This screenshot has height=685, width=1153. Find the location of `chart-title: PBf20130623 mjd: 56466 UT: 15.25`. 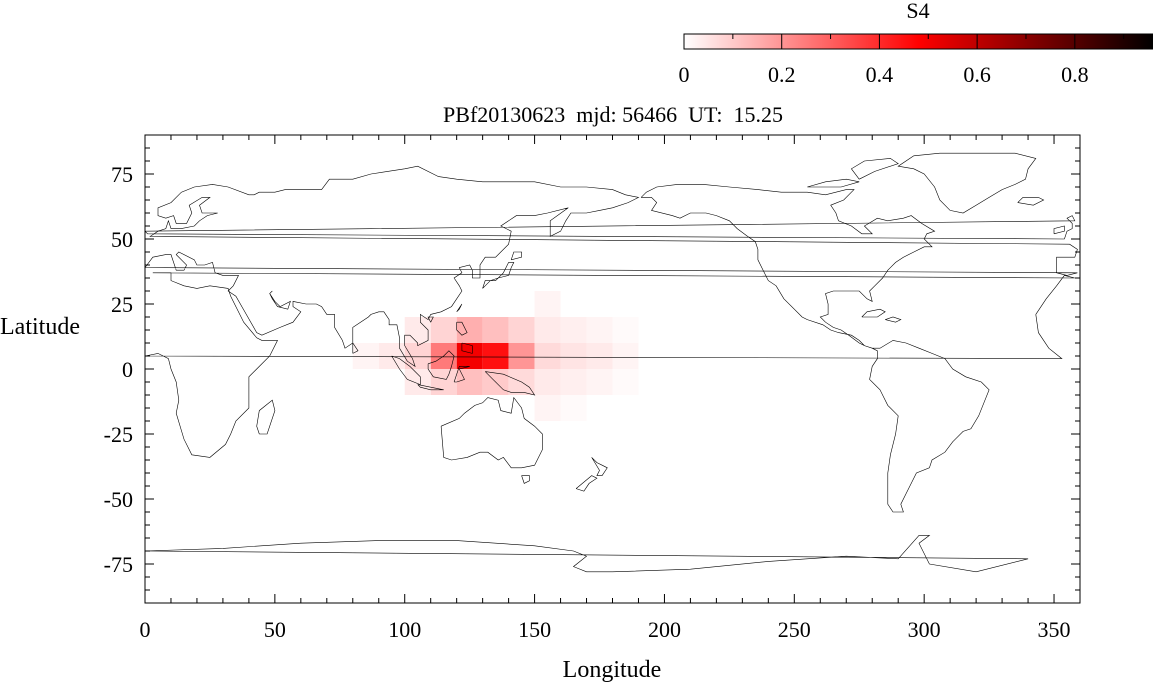

chart-title: PBf20130623 mjd: 56466 UT: 15.25 is located at coordinates (613, 114).